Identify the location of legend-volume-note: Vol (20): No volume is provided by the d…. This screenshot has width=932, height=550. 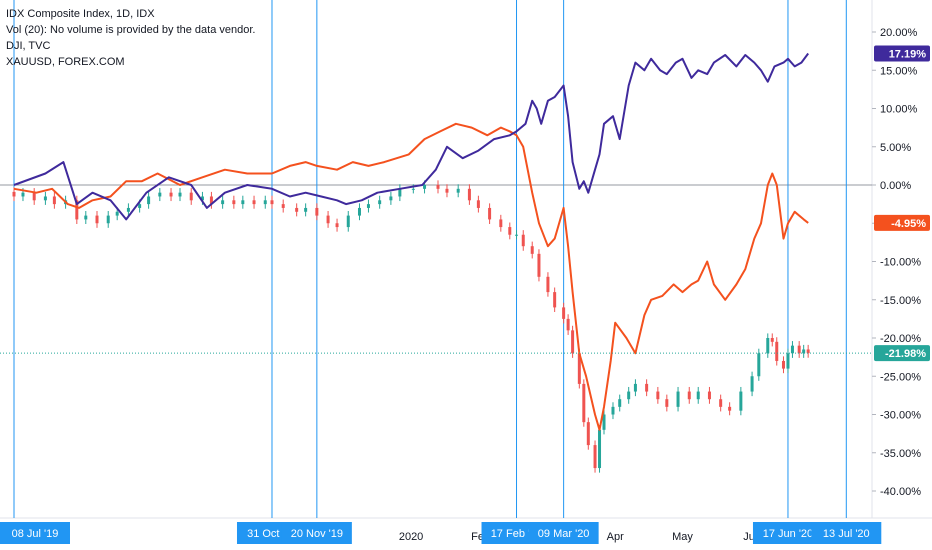
(131, 30).